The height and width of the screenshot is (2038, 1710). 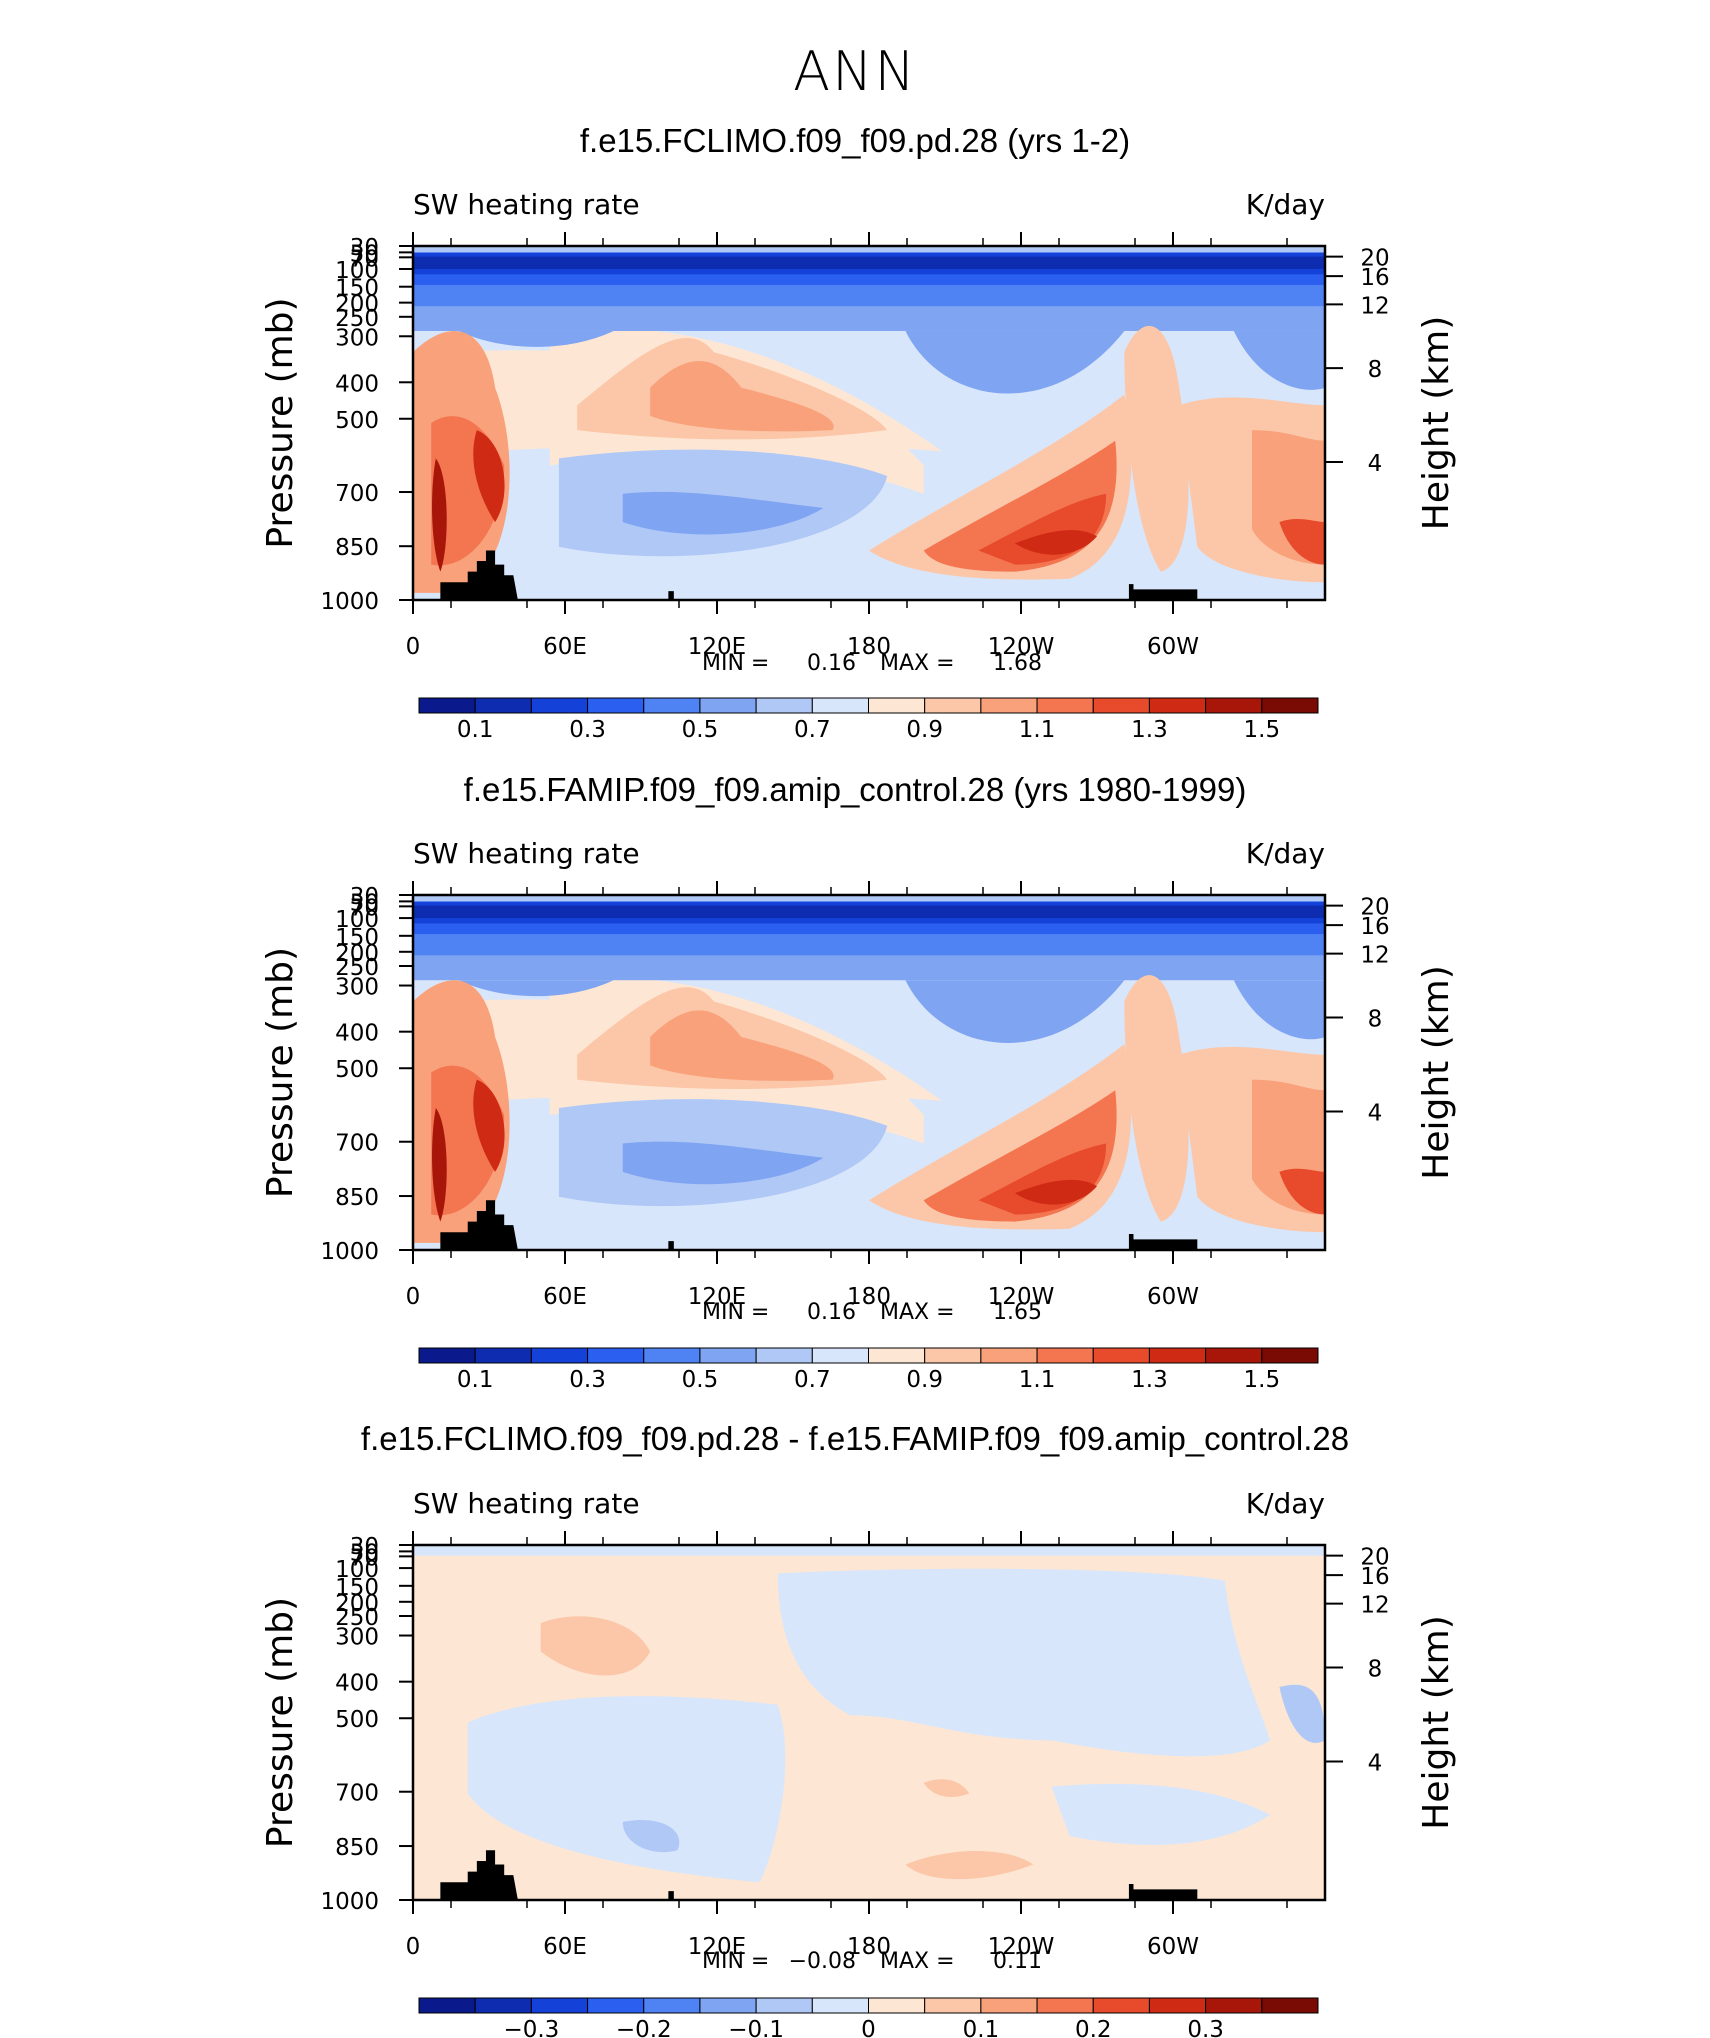 What do you see at coordinates (357, 988) in the screenshot?
I see `y-tick-label: 300` at bounding box center [357, 988].